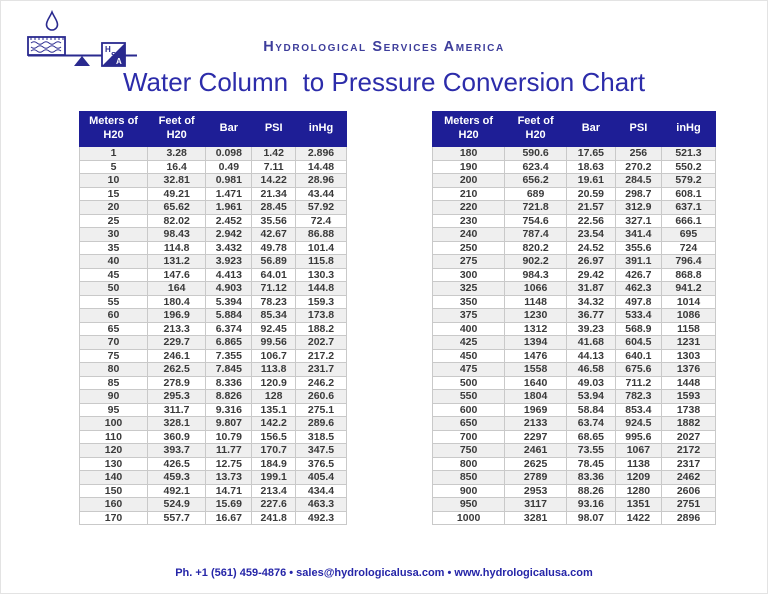 The width and height of the screenshot is (768, 594). I want to click on table-cell: 1014, so click(688, 301).